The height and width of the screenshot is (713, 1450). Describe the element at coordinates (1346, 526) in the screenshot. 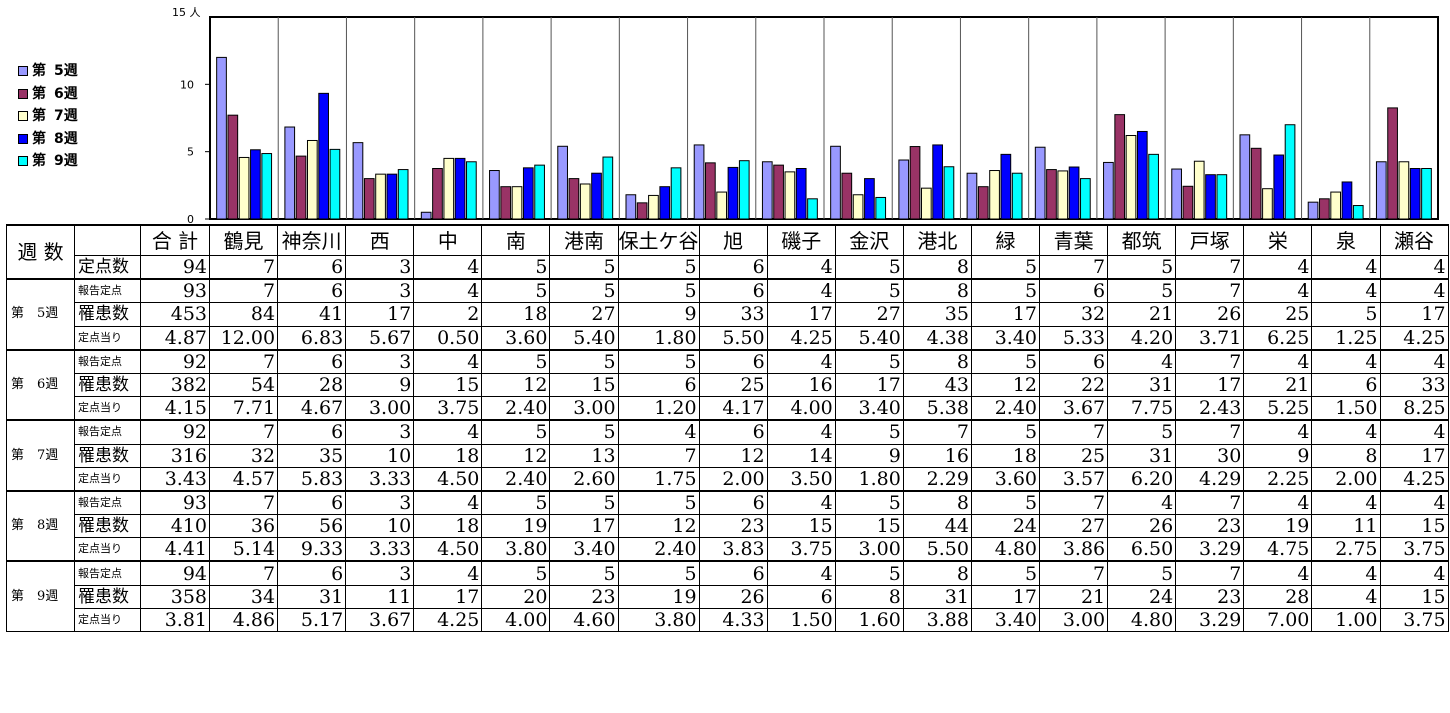

I see `value-cell: 11` at that location.